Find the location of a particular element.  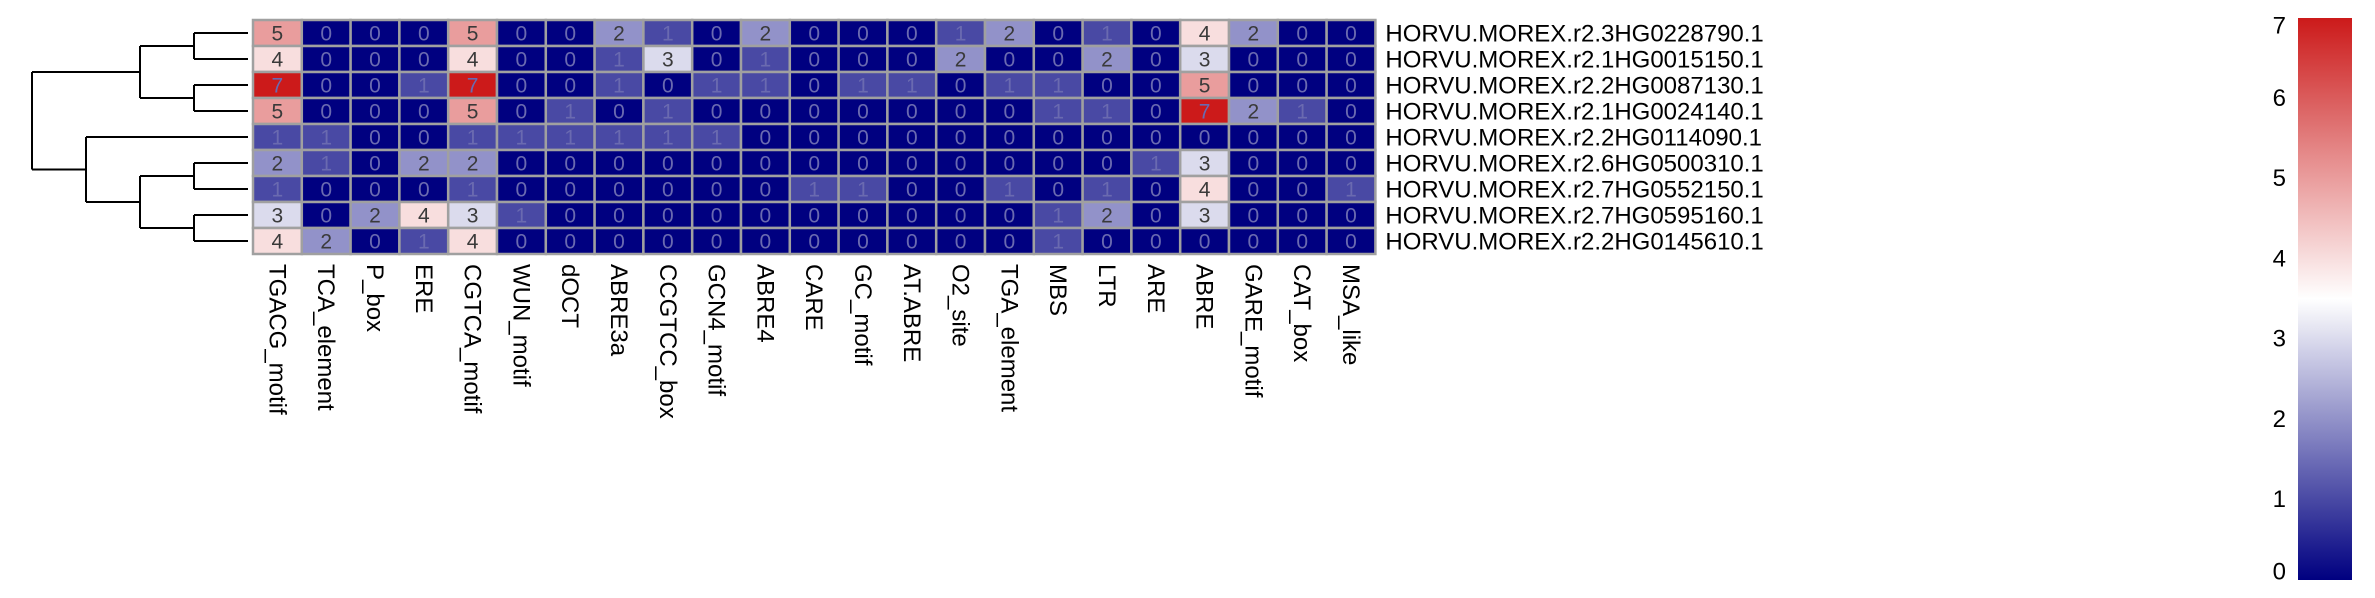

row-label: HORVU.MOREX.r2.6HG0500310.1 is located at coordinates (1574, 164).